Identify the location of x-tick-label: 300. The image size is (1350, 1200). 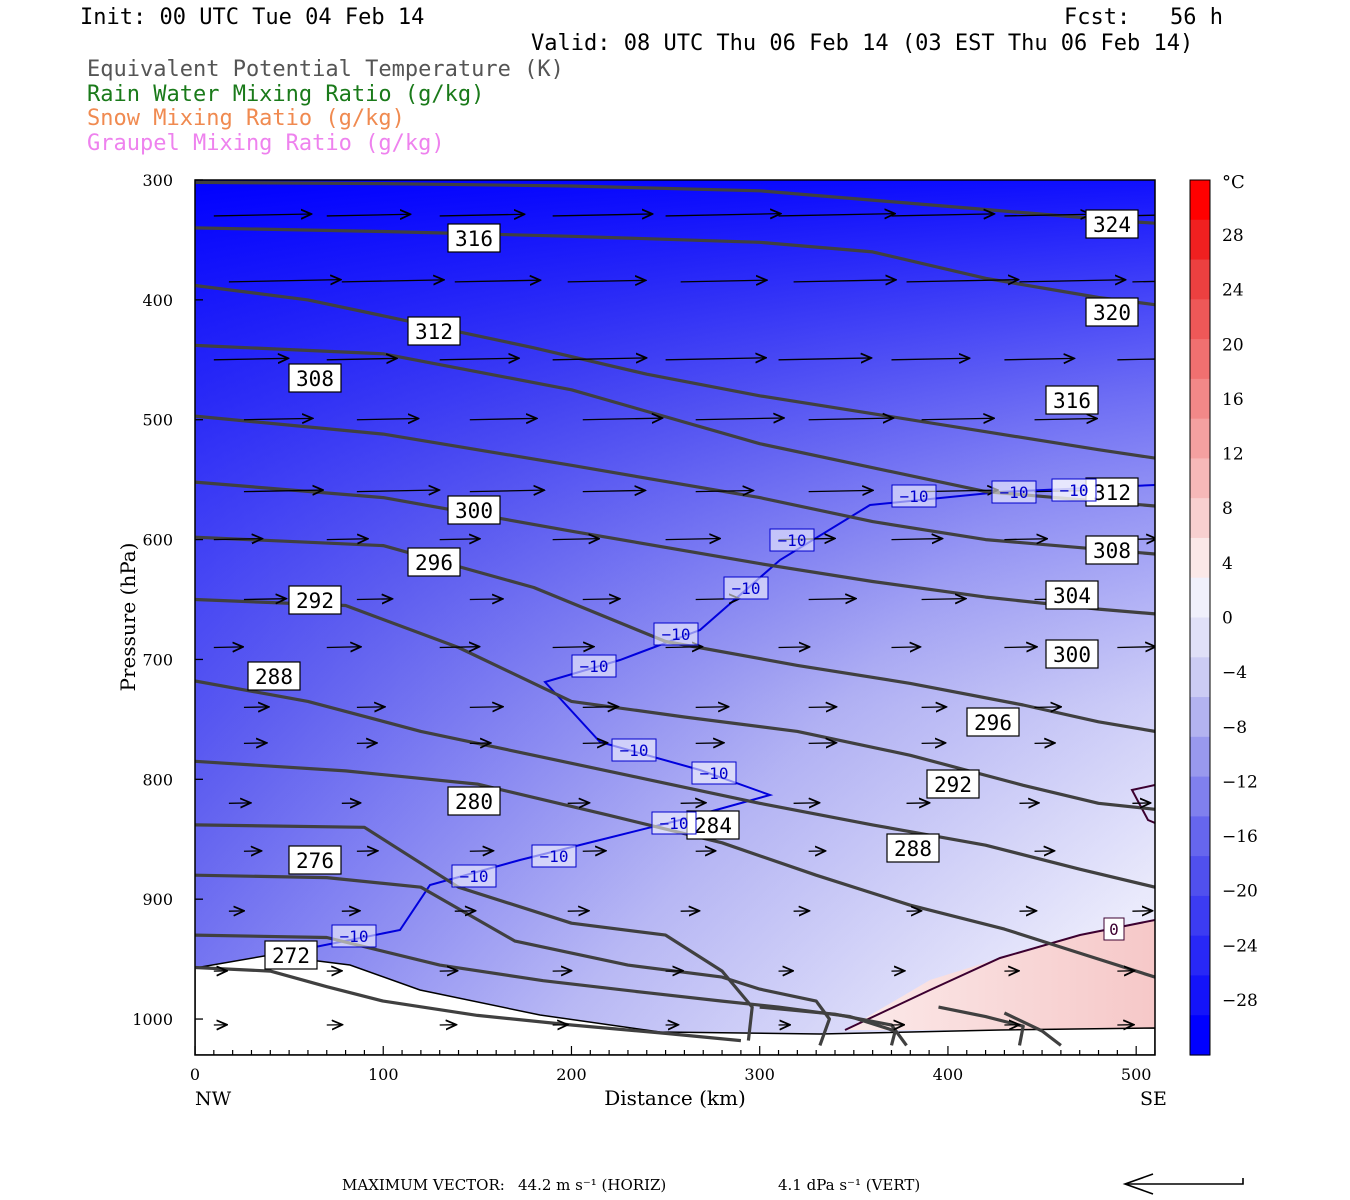
(759, 1074).